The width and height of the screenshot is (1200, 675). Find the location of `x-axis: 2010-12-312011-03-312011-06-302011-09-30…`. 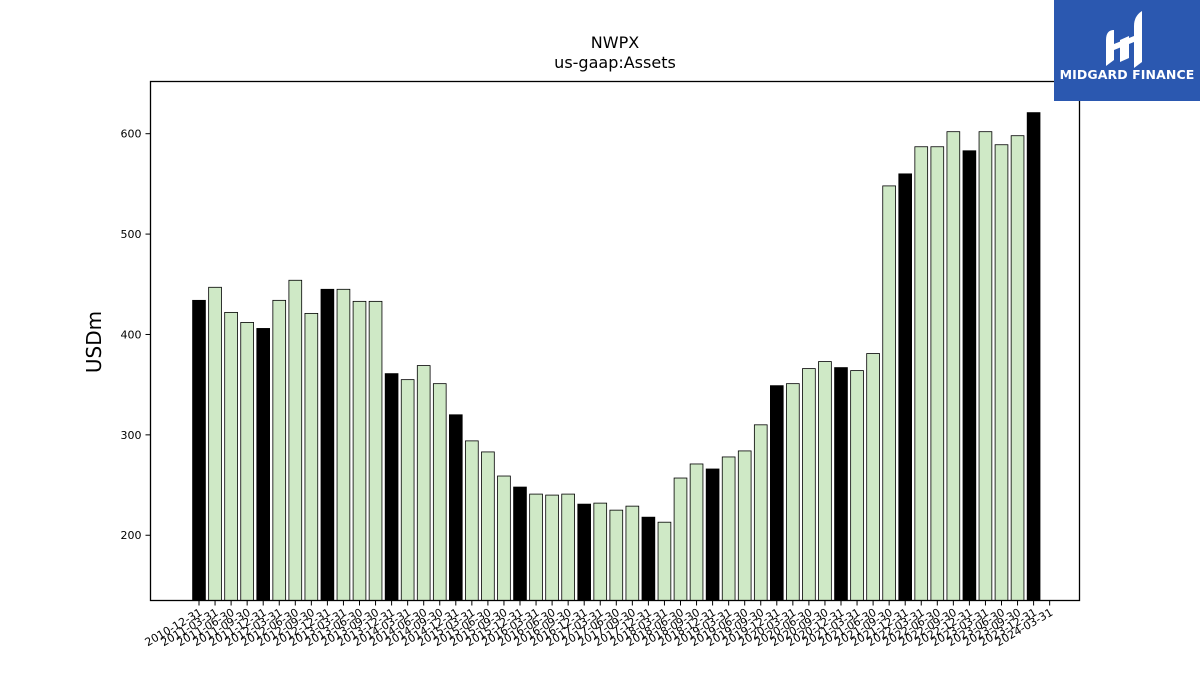

x-axis: 2010-12-312011-03-312011-06-302011-09-30… is located at coordinates (599, 624).